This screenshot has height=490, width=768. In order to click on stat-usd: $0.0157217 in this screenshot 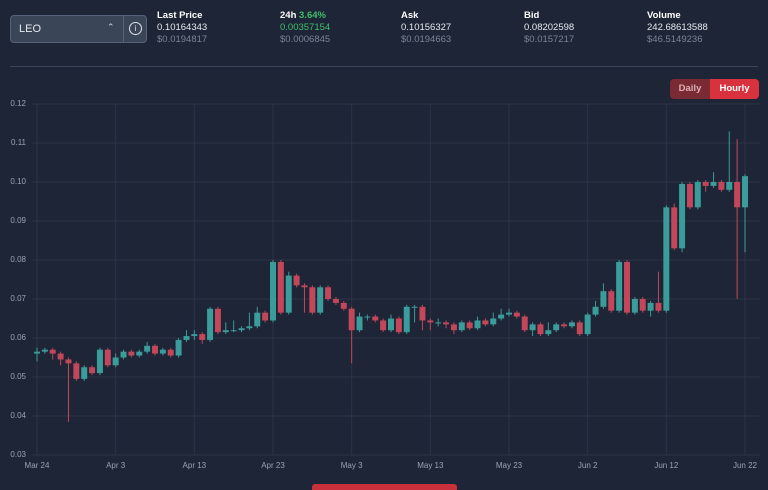, I will do `click(549, 39)`.